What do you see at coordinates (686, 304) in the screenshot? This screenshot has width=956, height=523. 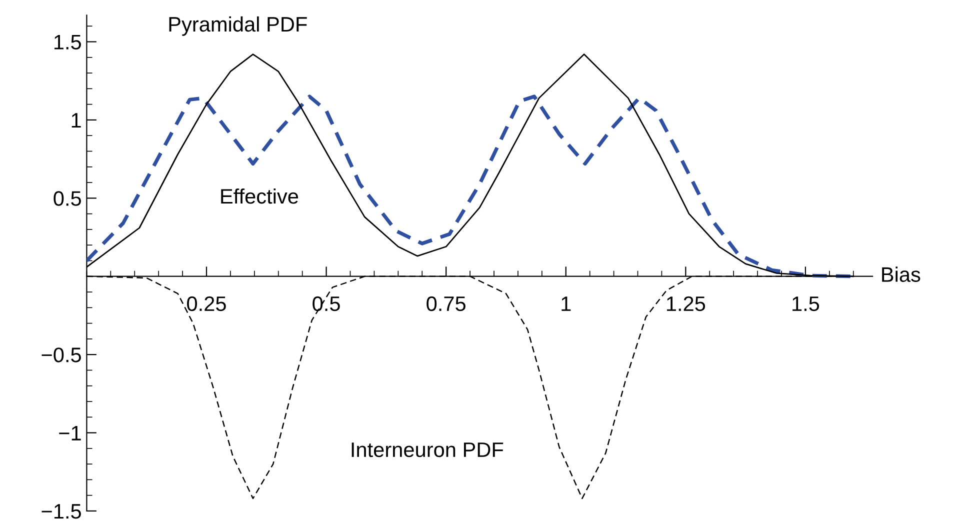 I see `x-tick-label: 1.25` at bounding box center [686, 304].